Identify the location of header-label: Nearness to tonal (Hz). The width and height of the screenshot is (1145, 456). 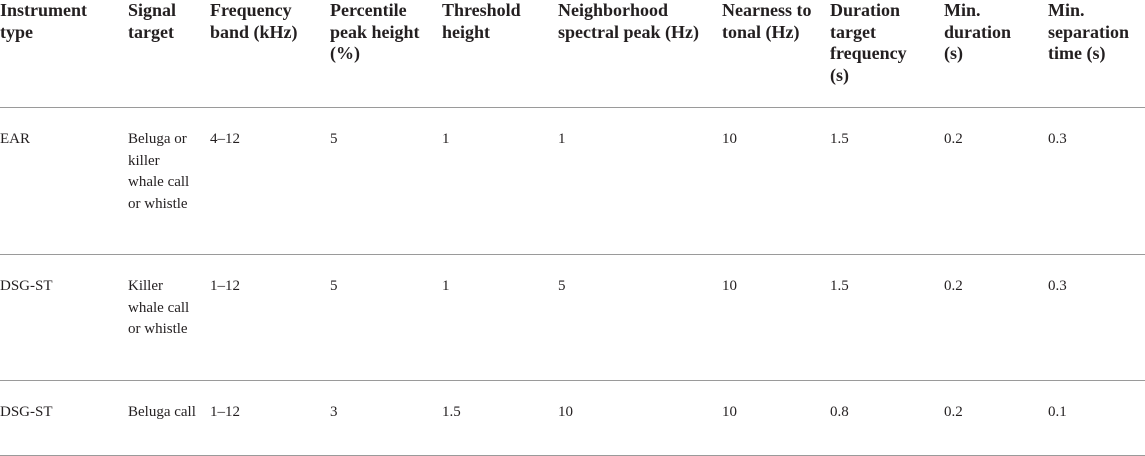
(767, 21).